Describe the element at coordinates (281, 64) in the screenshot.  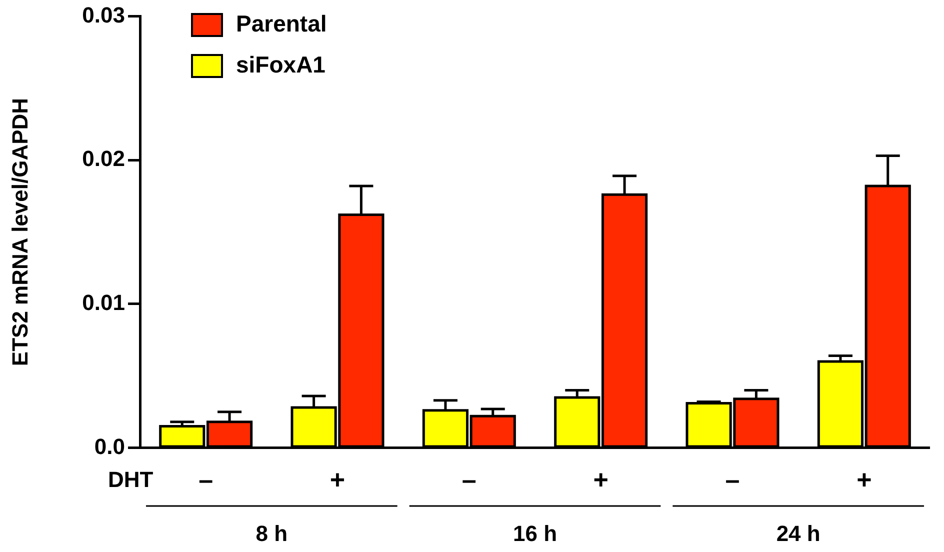
I see `legend-label: siFoxA1` at that location.